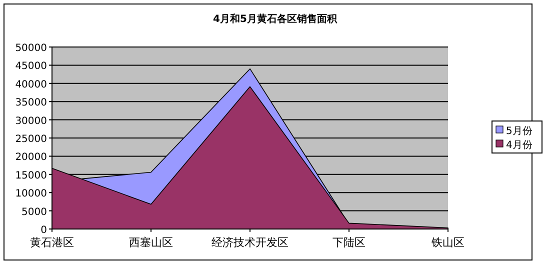  Describe the element at coordinates (31, 176) in the screenshot. I see `y-tick-label: 15000` at that location.